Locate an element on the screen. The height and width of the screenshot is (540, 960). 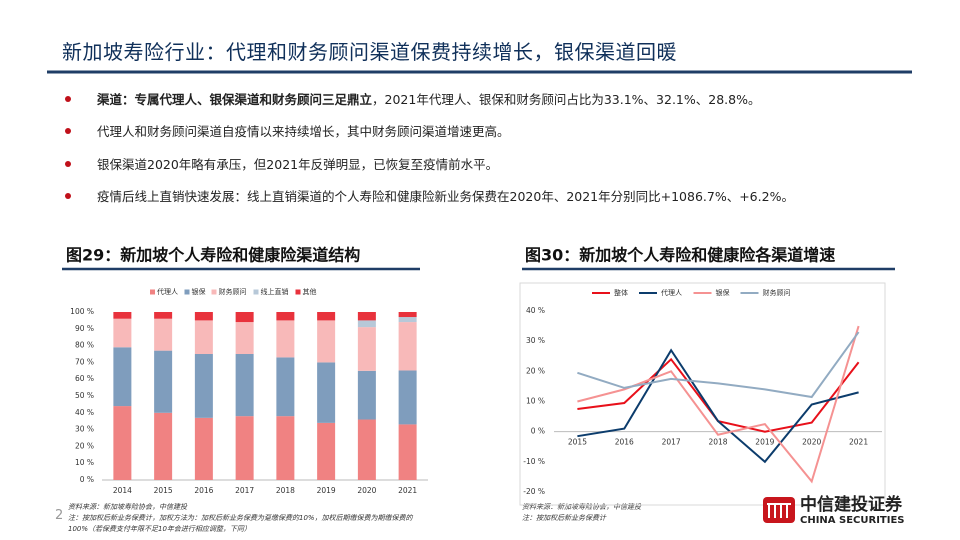
bullet-bold: 渠道：专属代理人、银保渠道和财务顾问三足鼎立 is located at coordinates (235, 99).